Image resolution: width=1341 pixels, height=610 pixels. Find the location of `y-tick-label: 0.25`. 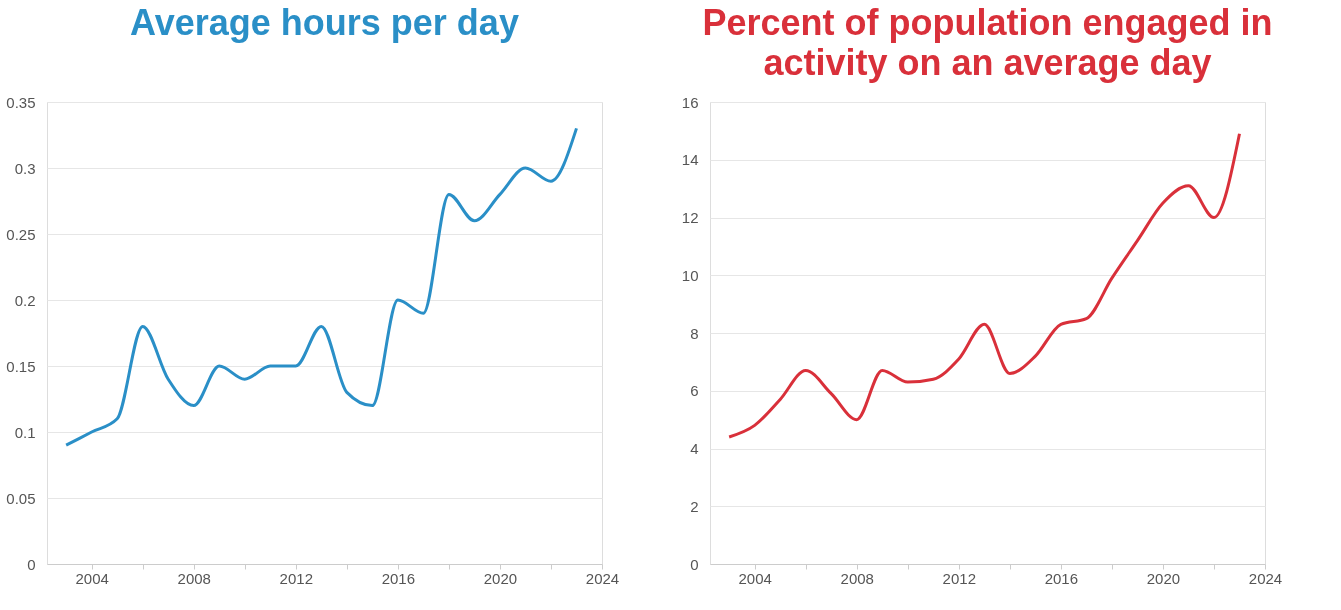

y-tick-label: 0.25 is located at coordinates (21, 234).